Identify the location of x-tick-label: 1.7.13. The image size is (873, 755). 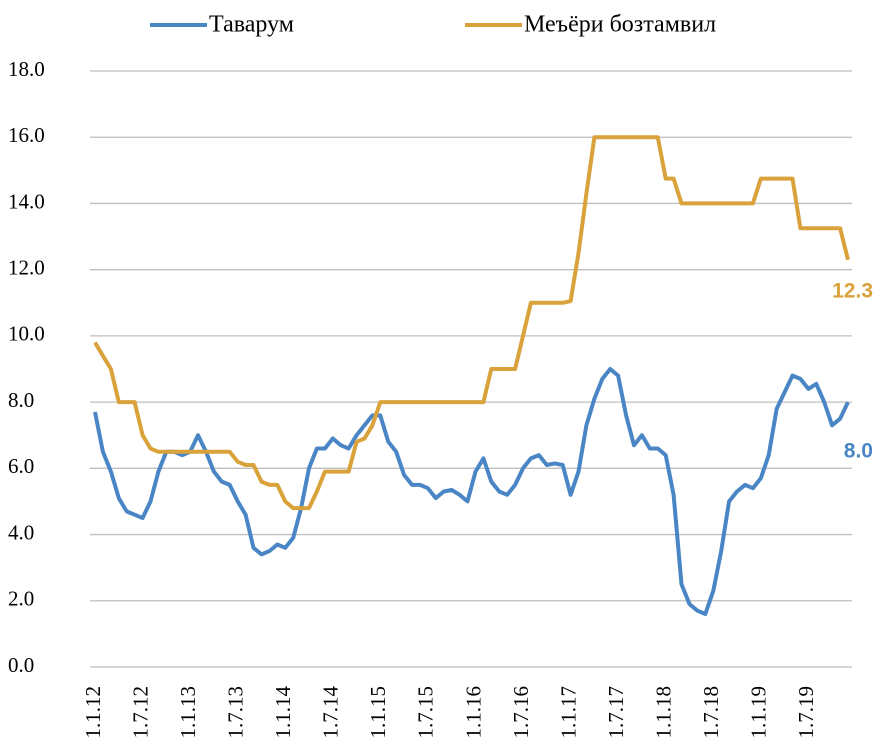
(235, 712).